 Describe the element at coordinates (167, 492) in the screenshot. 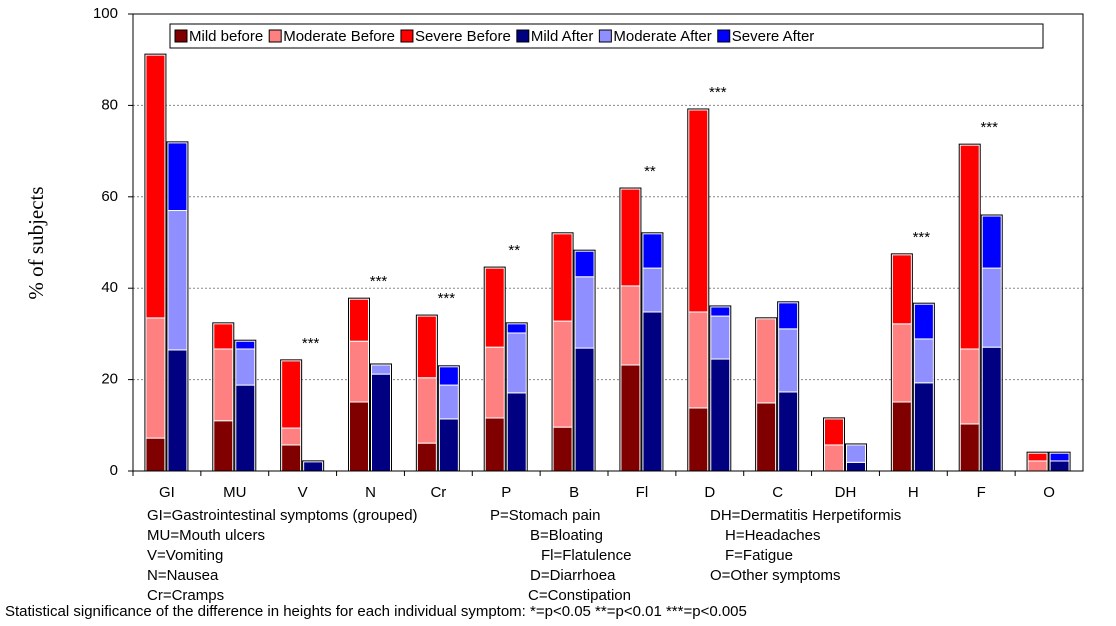

I see `x-tick-label: GI` at that location.